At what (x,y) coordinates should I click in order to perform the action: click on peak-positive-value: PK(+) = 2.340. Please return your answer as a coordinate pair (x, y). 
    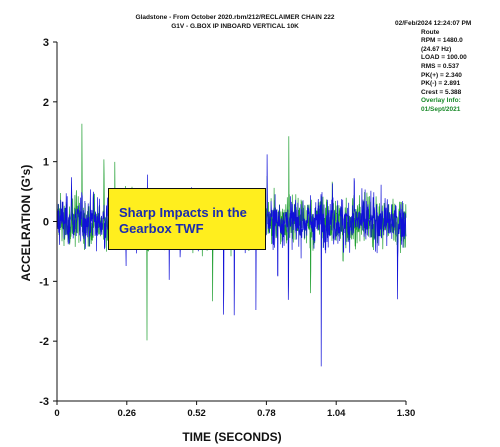
    Looking at the image, I should click on (441, 75).